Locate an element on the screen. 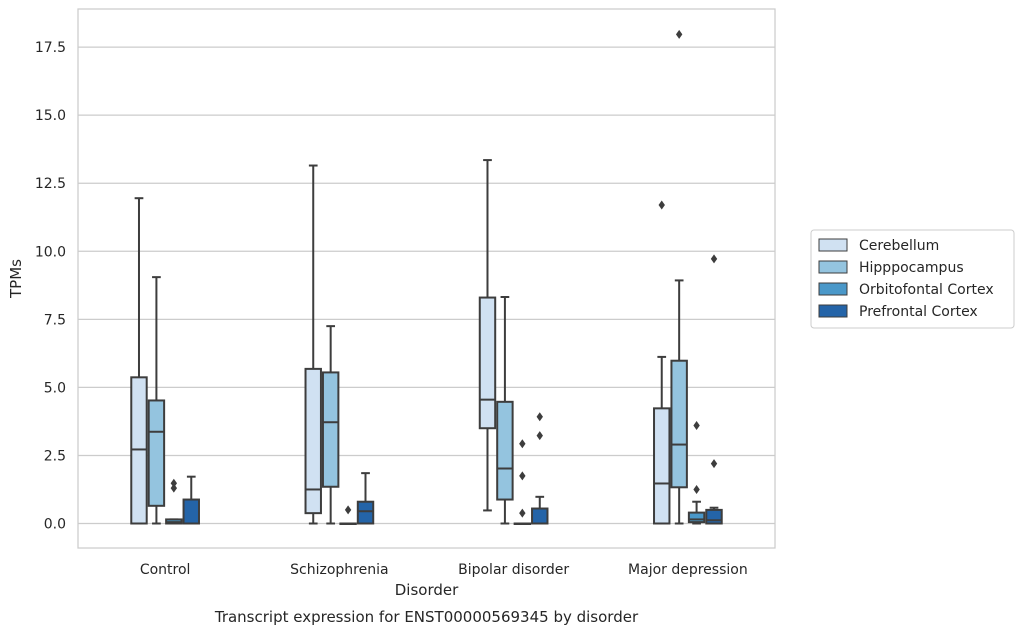  legend-label: Cerebellum is located at coordinates (899, 246).